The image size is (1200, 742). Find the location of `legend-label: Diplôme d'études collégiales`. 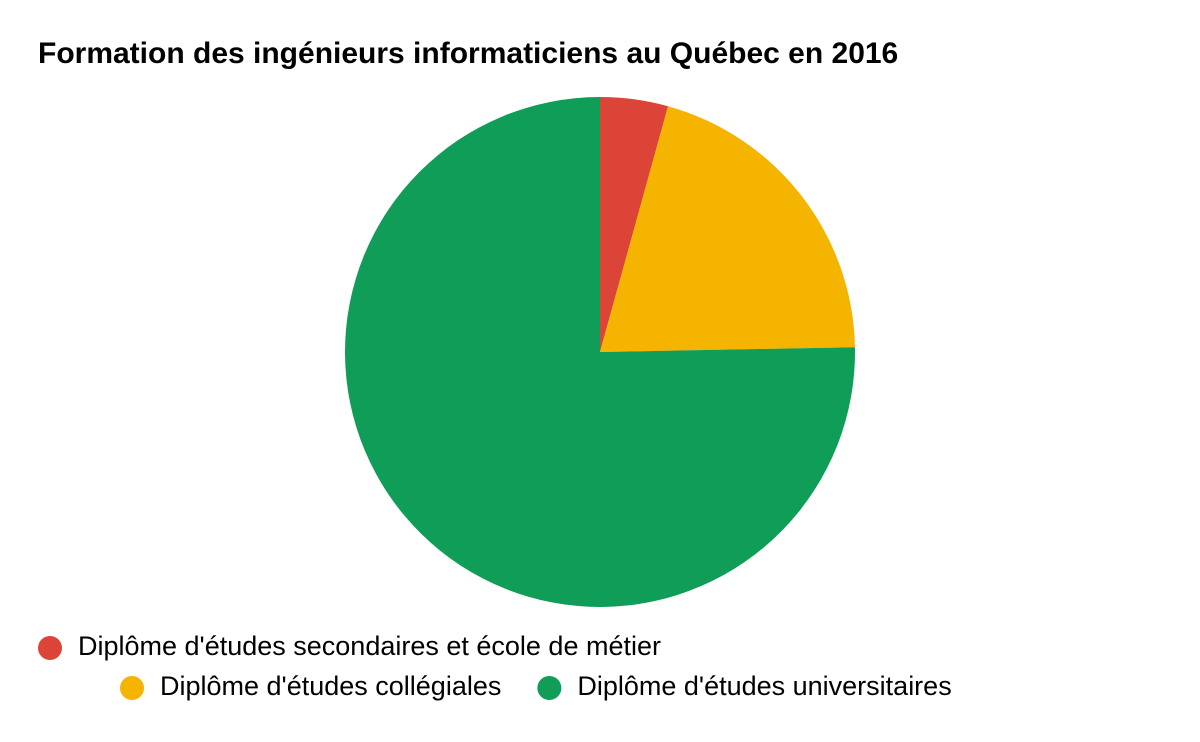

legend-label: Diplôme d'études collégiales is located at coordinates (330, 686).